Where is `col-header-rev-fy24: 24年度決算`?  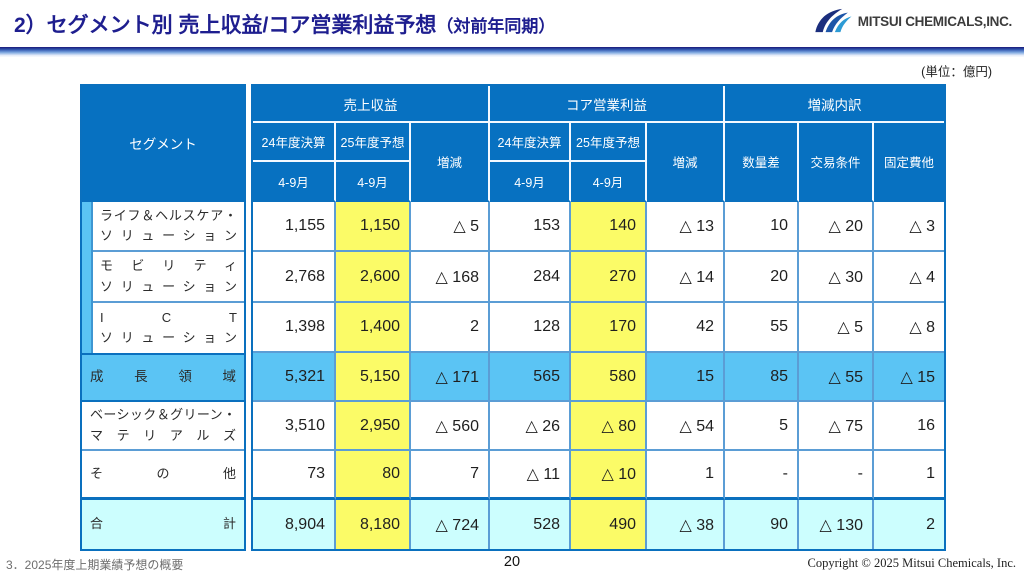
col-header-rev-fy24: 24年度決算 is located at coordinates (294, 142).